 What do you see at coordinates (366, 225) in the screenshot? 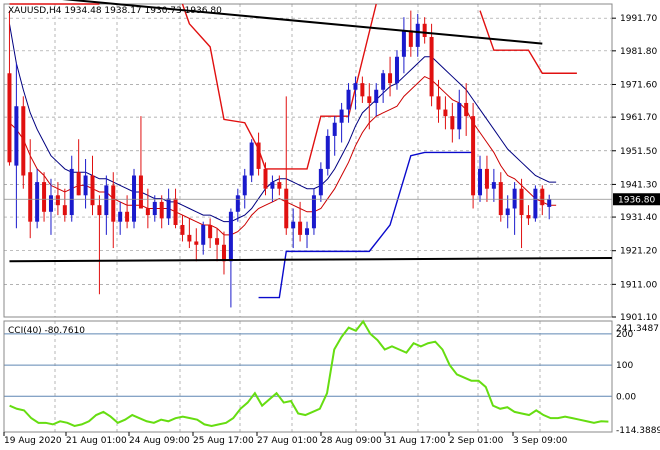
I see `blue-stop-line` at bounding box center [366, 225].